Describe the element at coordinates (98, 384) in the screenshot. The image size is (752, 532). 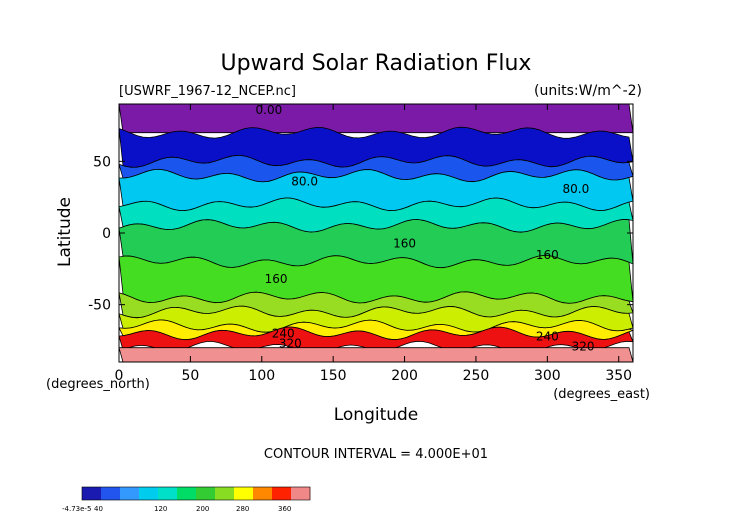
I see `y-unit-label: (degrees_north)` at that location.